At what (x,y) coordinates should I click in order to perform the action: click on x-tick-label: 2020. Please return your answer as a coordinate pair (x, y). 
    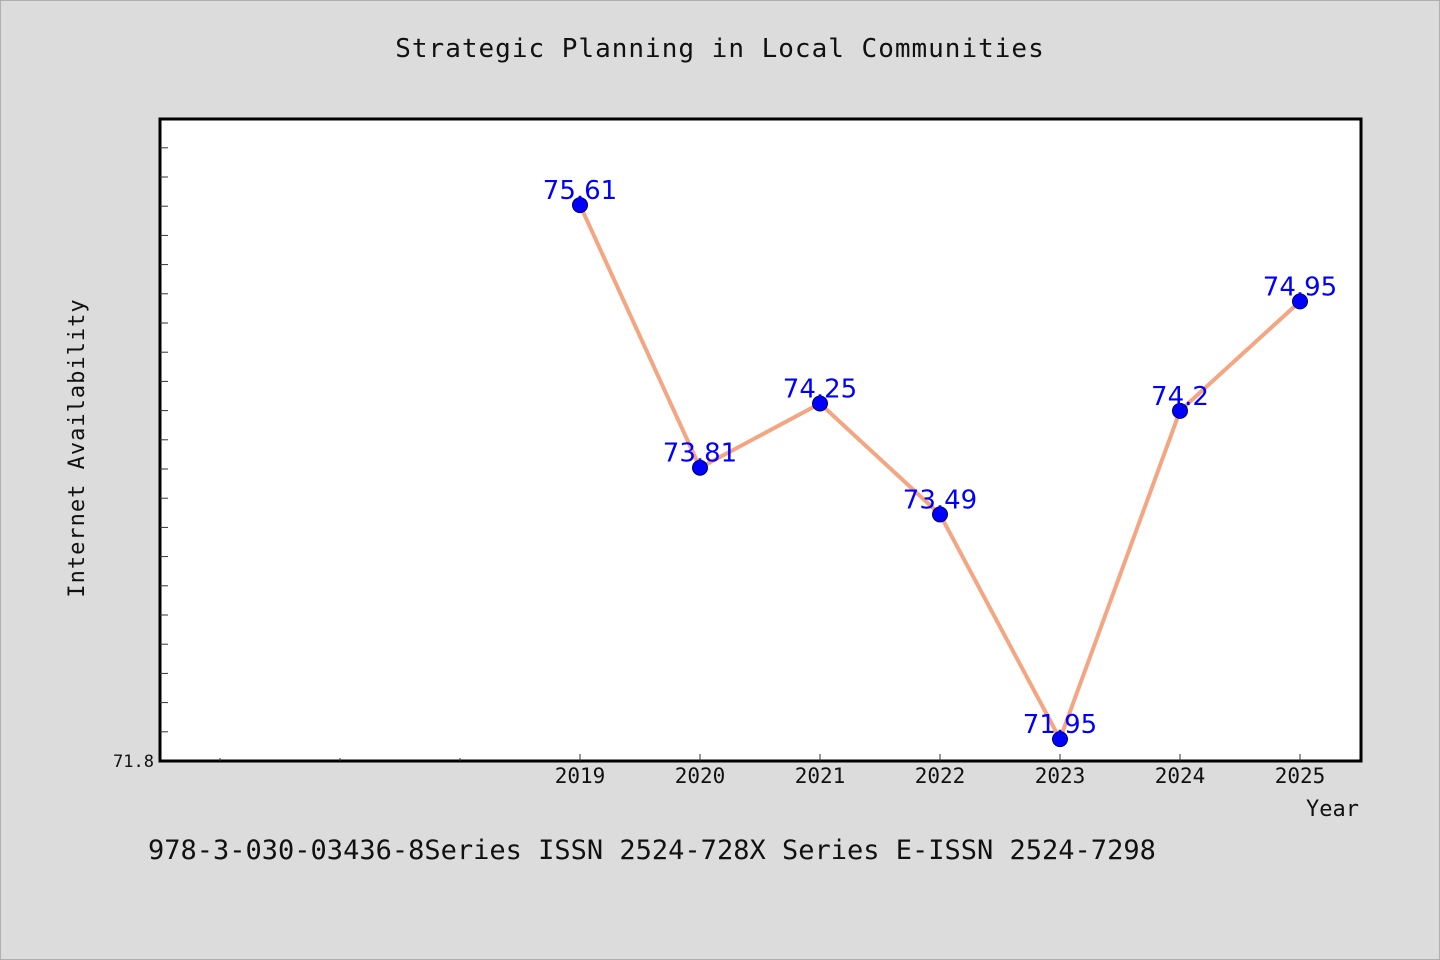
    Looking at the image, I should click on (700, 776).